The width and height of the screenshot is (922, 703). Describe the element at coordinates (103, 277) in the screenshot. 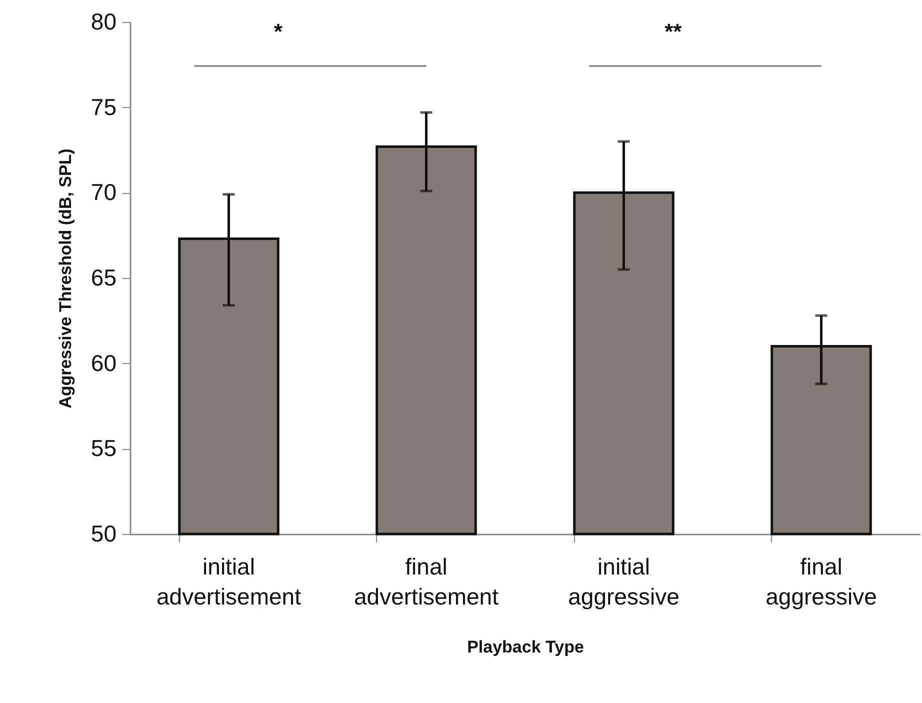

I see `y-tick-label: 65` at that location.